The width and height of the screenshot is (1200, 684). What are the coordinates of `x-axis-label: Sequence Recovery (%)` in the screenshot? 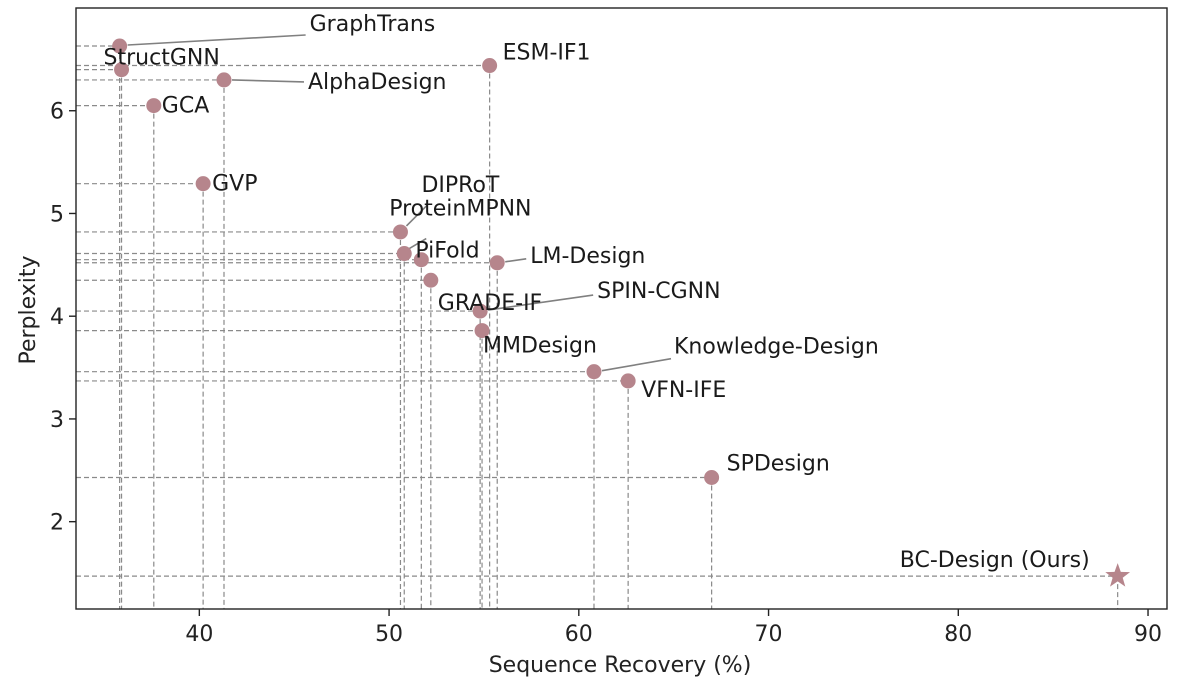 It's located at (620, 665).